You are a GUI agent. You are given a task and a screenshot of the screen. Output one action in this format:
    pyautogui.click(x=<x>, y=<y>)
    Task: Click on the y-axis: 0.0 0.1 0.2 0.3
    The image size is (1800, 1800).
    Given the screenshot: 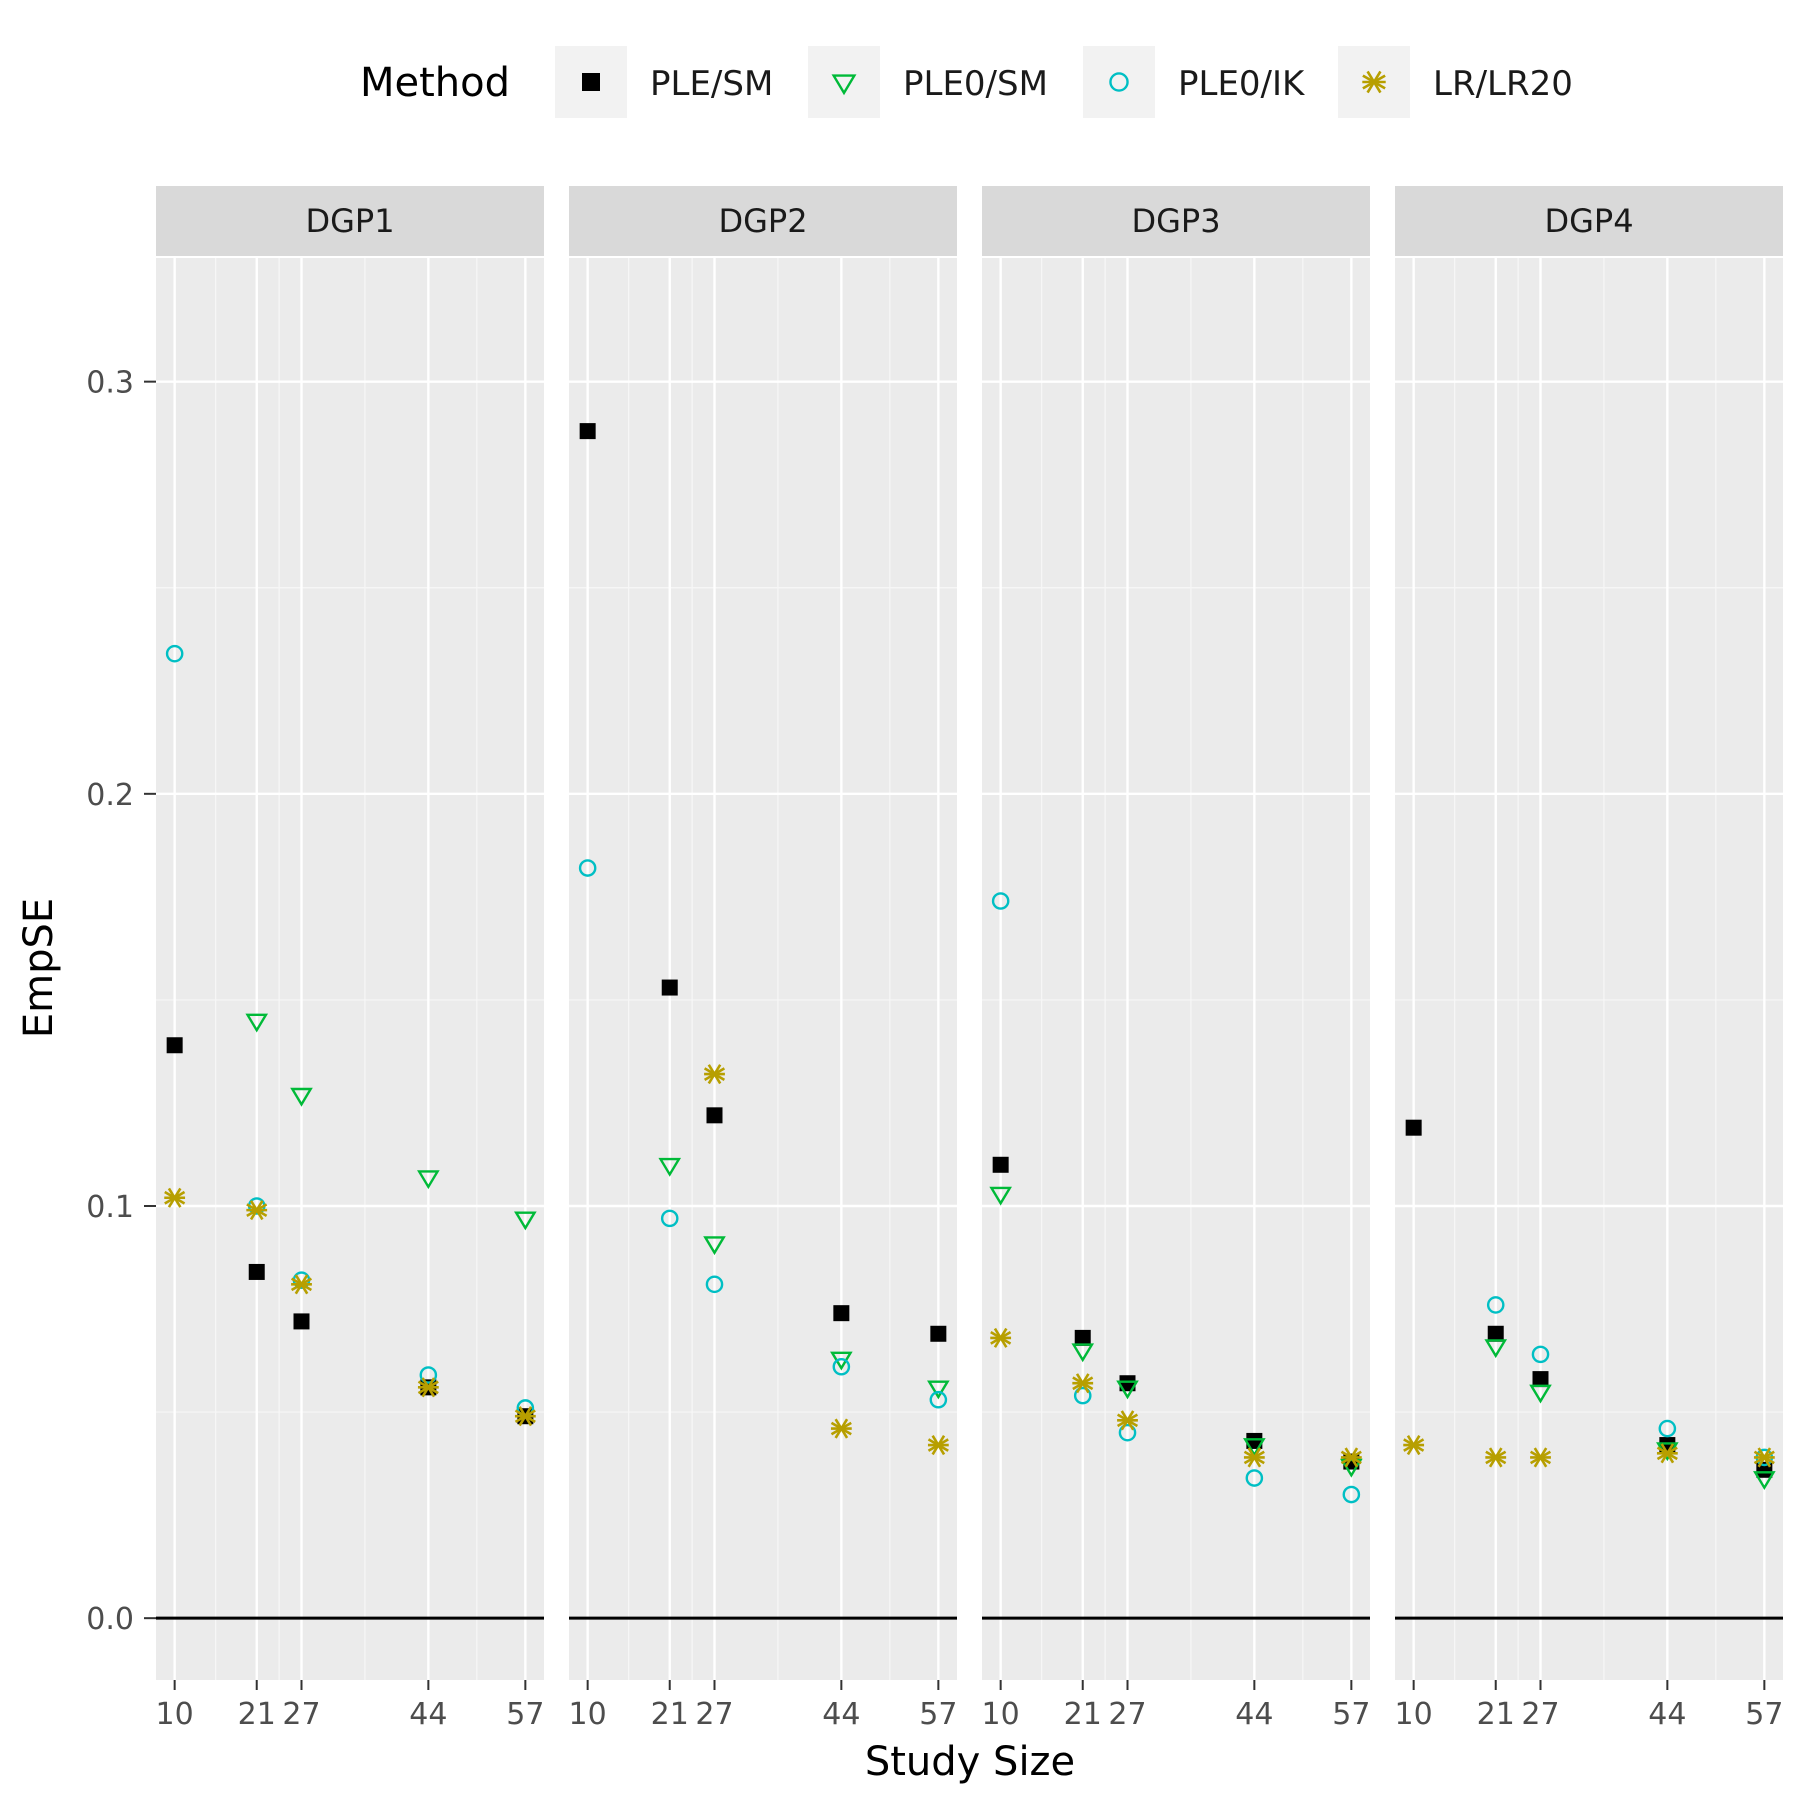 What is the action you would take?
    pyautogui.click(x=121, y=1001)
    